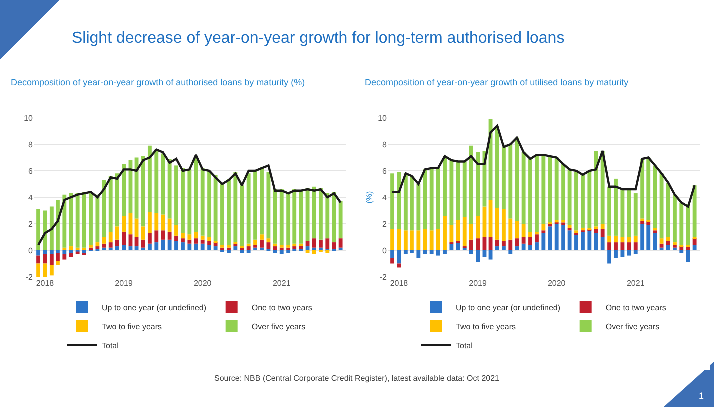  What do you see at coordinates (633, 327) in the screenshot?
I see `legend-label: Over five years` at bounding box center [633, 327].